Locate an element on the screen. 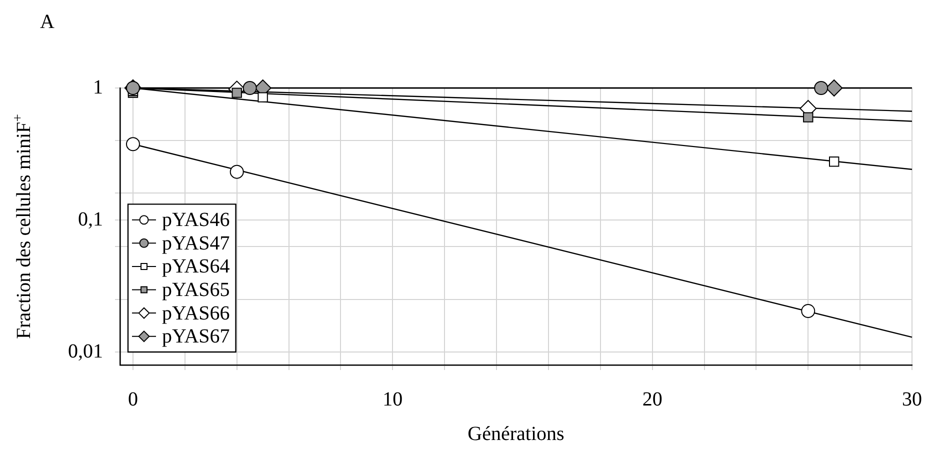  legend-label: pYAS67 is located at coordinates (196, 337).